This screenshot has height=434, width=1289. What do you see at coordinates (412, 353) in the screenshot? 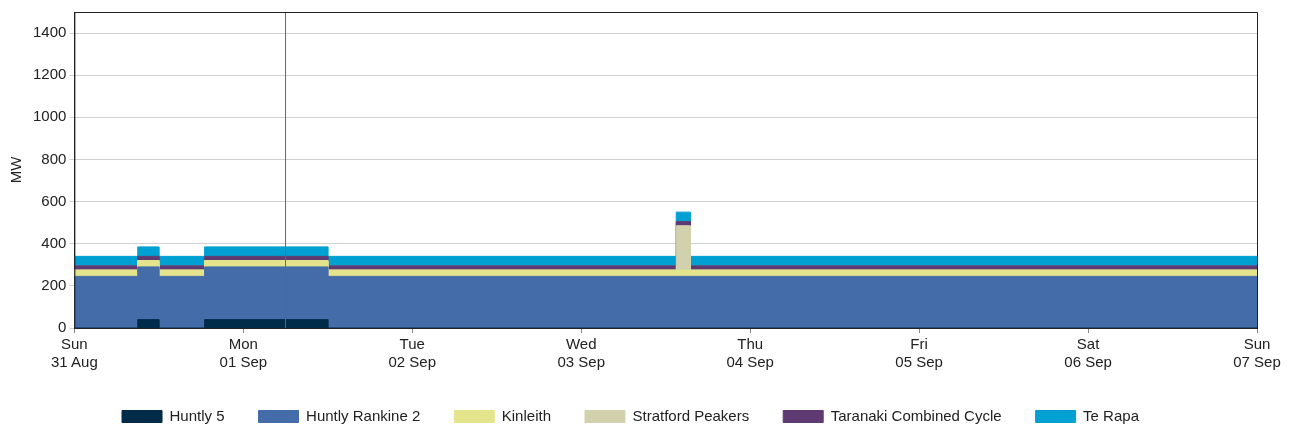
I see `x-tick-label: Tue 02 Sep` at bounding box center [412, 353].